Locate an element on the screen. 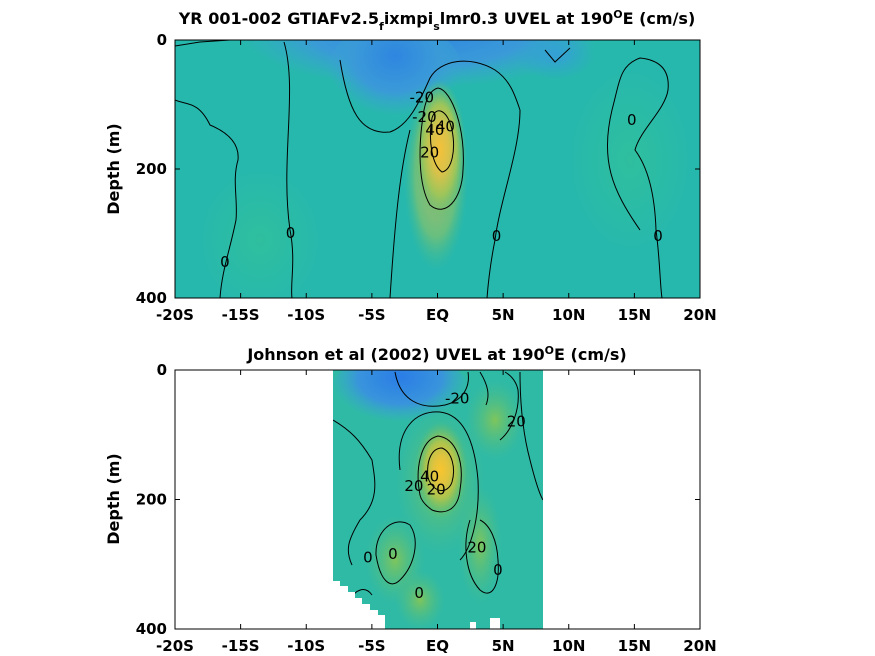 Image resolution: width=875 pixels, height=656 pixels. heat-region-west-green is located at coordinates (260, 234).